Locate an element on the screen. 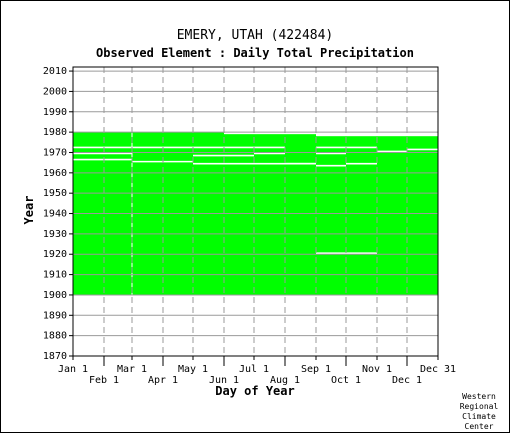 This screenshot has height=433, width=510. x-tick-label: Jan 1 is located at coordinates (73, 369).